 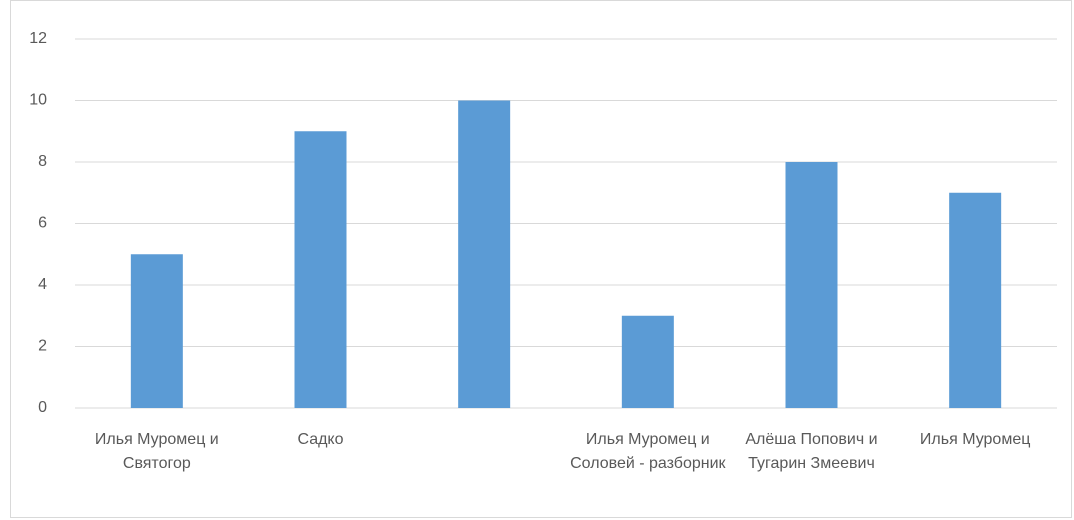 I want to click on x-tick-label: Илья Муромец и Соловей - разборник, so click(x=648, y=451).